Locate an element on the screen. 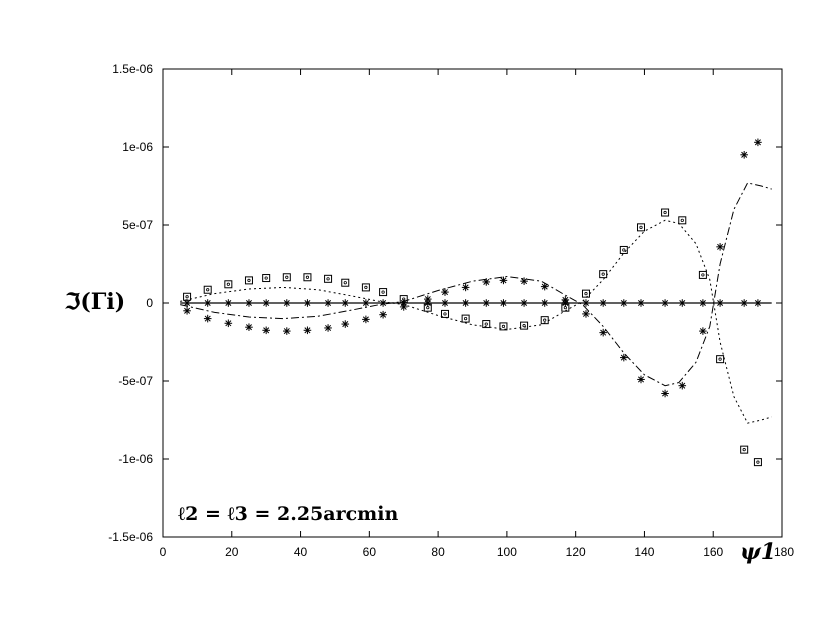 This screenshot has width=830, height=642. x-tick-label: 80 is located at coordinates (438, 552).